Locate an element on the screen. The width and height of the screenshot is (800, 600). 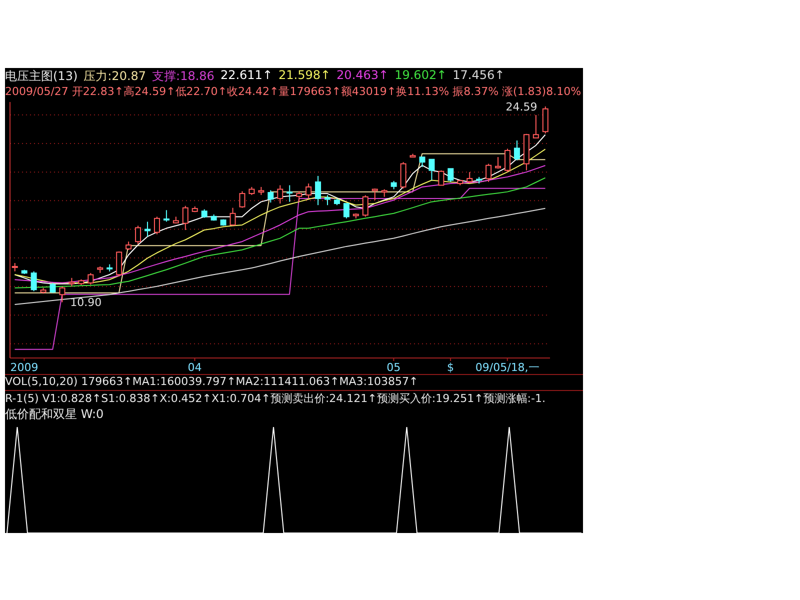
x-tick-label: 09/05/18,一 is located at coordinates (507, 367).